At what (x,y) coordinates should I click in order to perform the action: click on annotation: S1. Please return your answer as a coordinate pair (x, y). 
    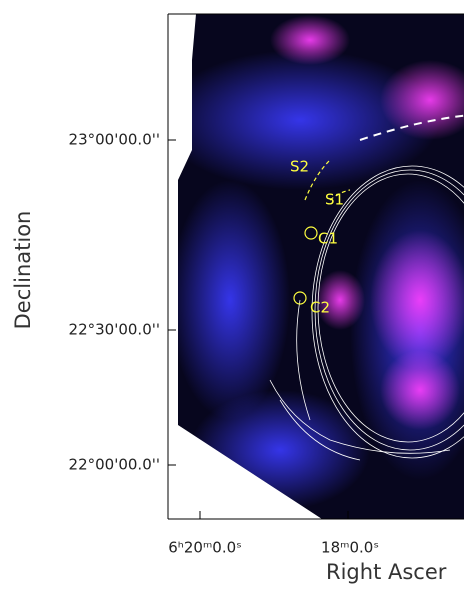
    Looking at the image, I should click on (334, 200).